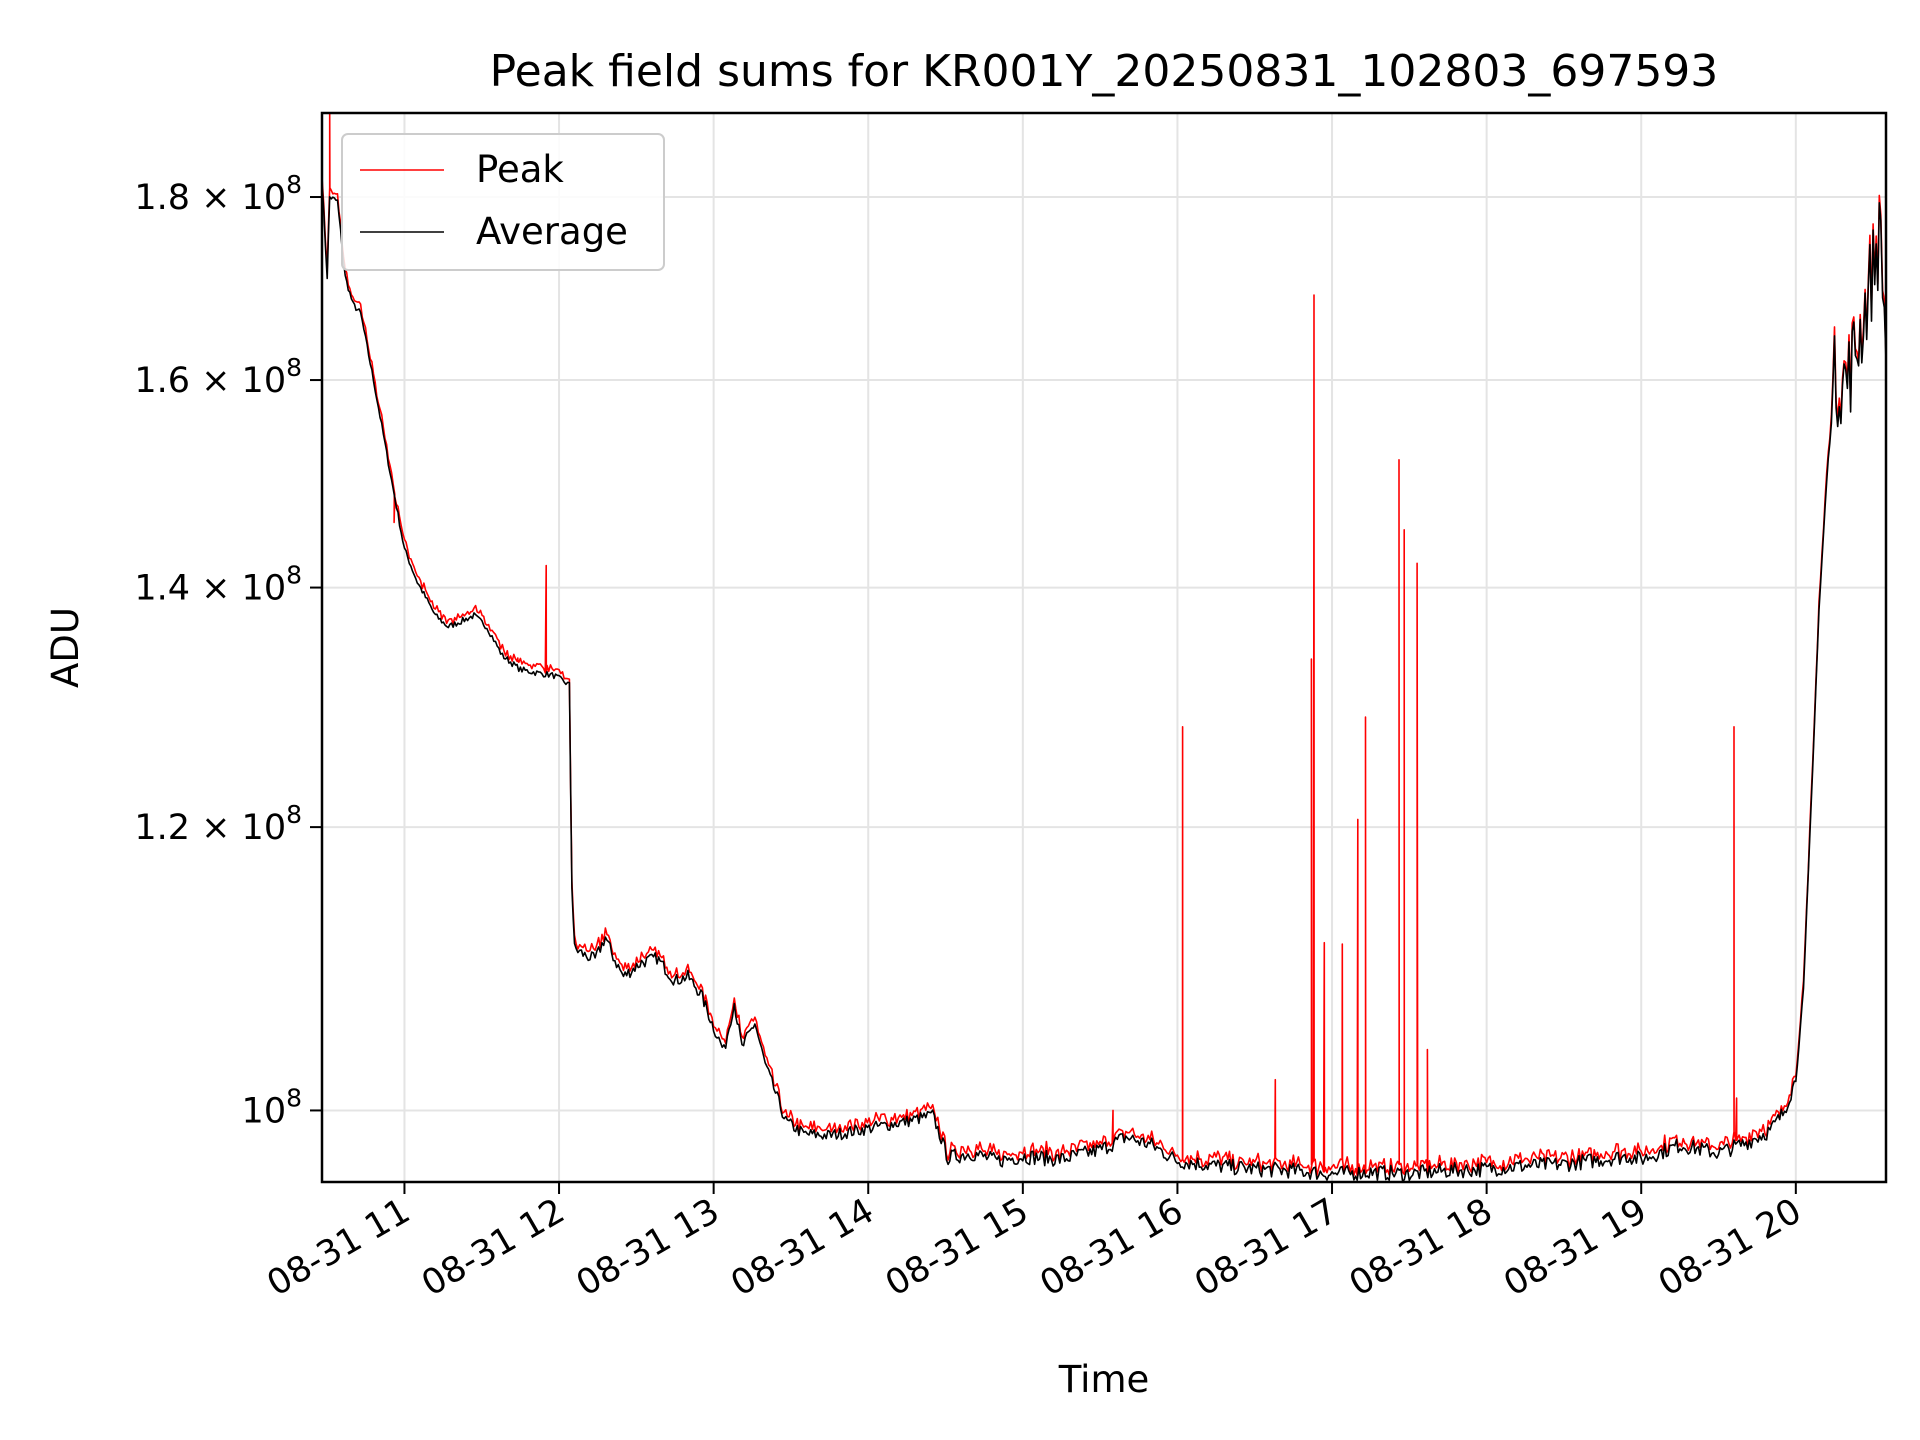 This screenshot has height=1440, width=1920. What do you see at coordinates (218, 194) in the screenshot?
I see `y-tick-label: 1.8 × 108` at bounding box center [218, 194].